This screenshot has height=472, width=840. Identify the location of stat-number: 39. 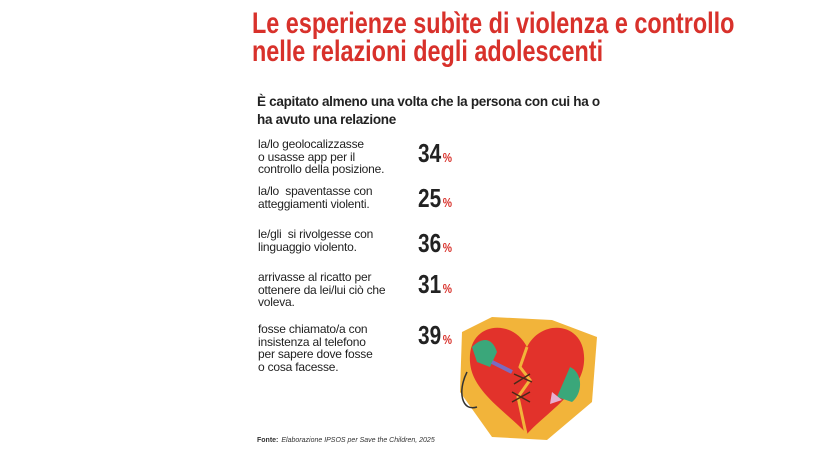
(430, 335).